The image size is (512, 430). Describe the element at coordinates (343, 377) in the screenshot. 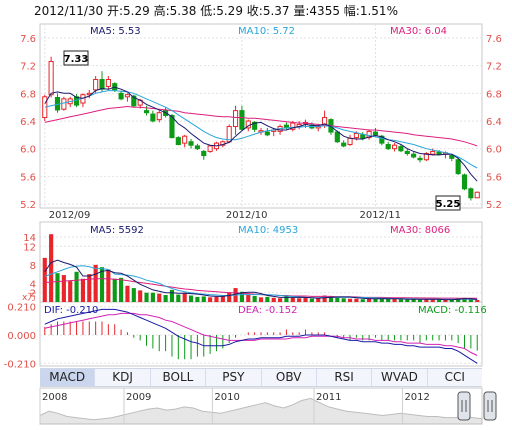

I see `tab-rsi: RSI` at that location.